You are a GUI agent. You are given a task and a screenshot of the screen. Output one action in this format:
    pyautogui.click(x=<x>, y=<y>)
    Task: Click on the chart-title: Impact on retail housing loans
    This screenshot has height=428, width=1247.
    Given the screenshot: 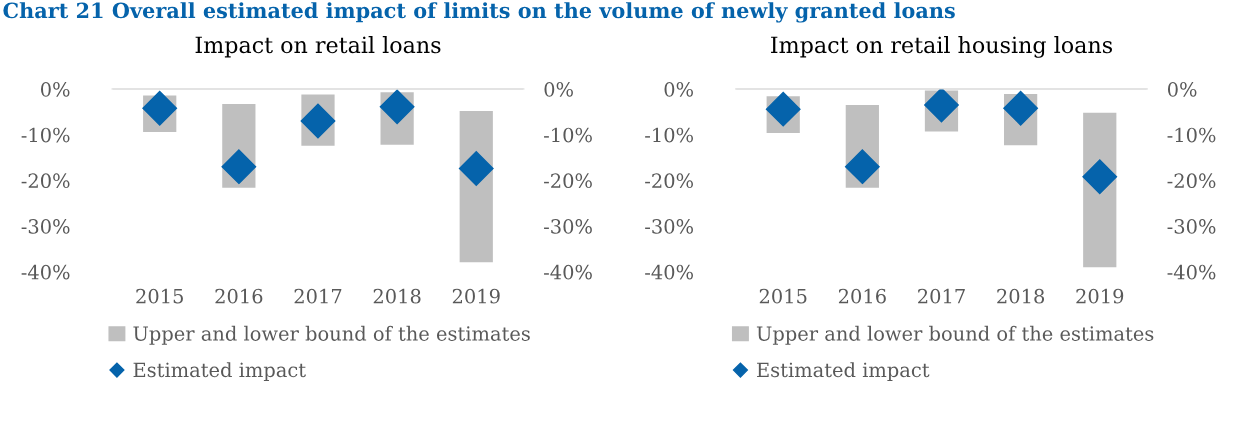 What is the action you would take?
    pyautogui.click(x=941, y=47)
    